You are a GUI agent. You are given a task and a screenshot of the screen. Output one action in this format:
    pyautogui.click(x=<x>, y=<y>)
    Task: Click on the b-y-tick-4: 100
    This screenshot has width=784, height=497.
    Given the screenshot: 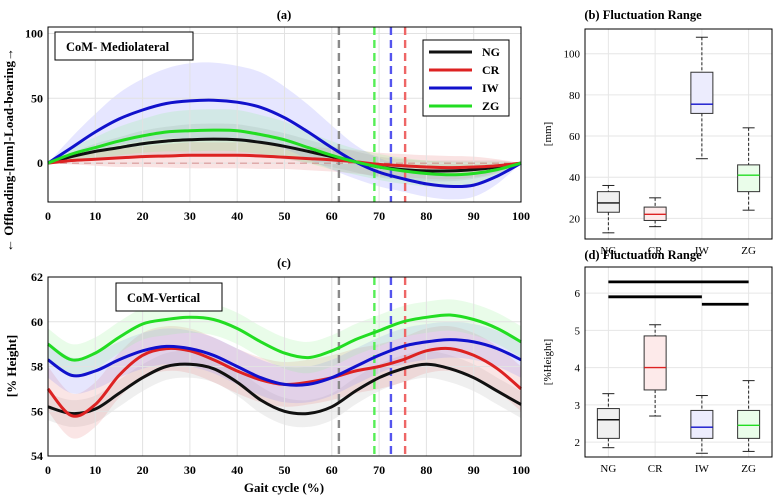 What is the action you would take?
    pyautogui.click(x=572, y=55)
    